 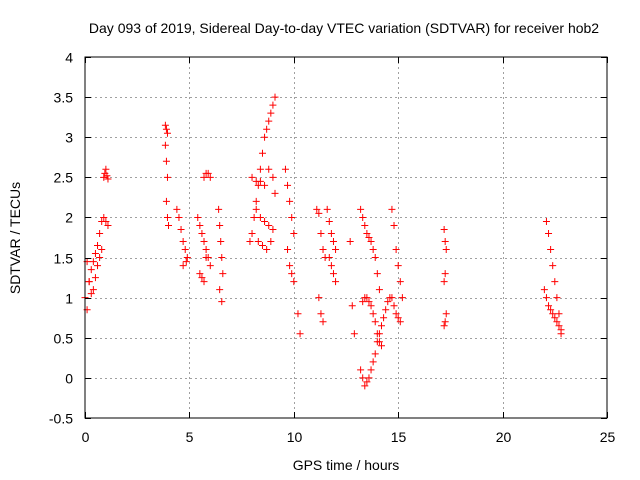 I want to click on series-s8, so click(x=221, y=255).